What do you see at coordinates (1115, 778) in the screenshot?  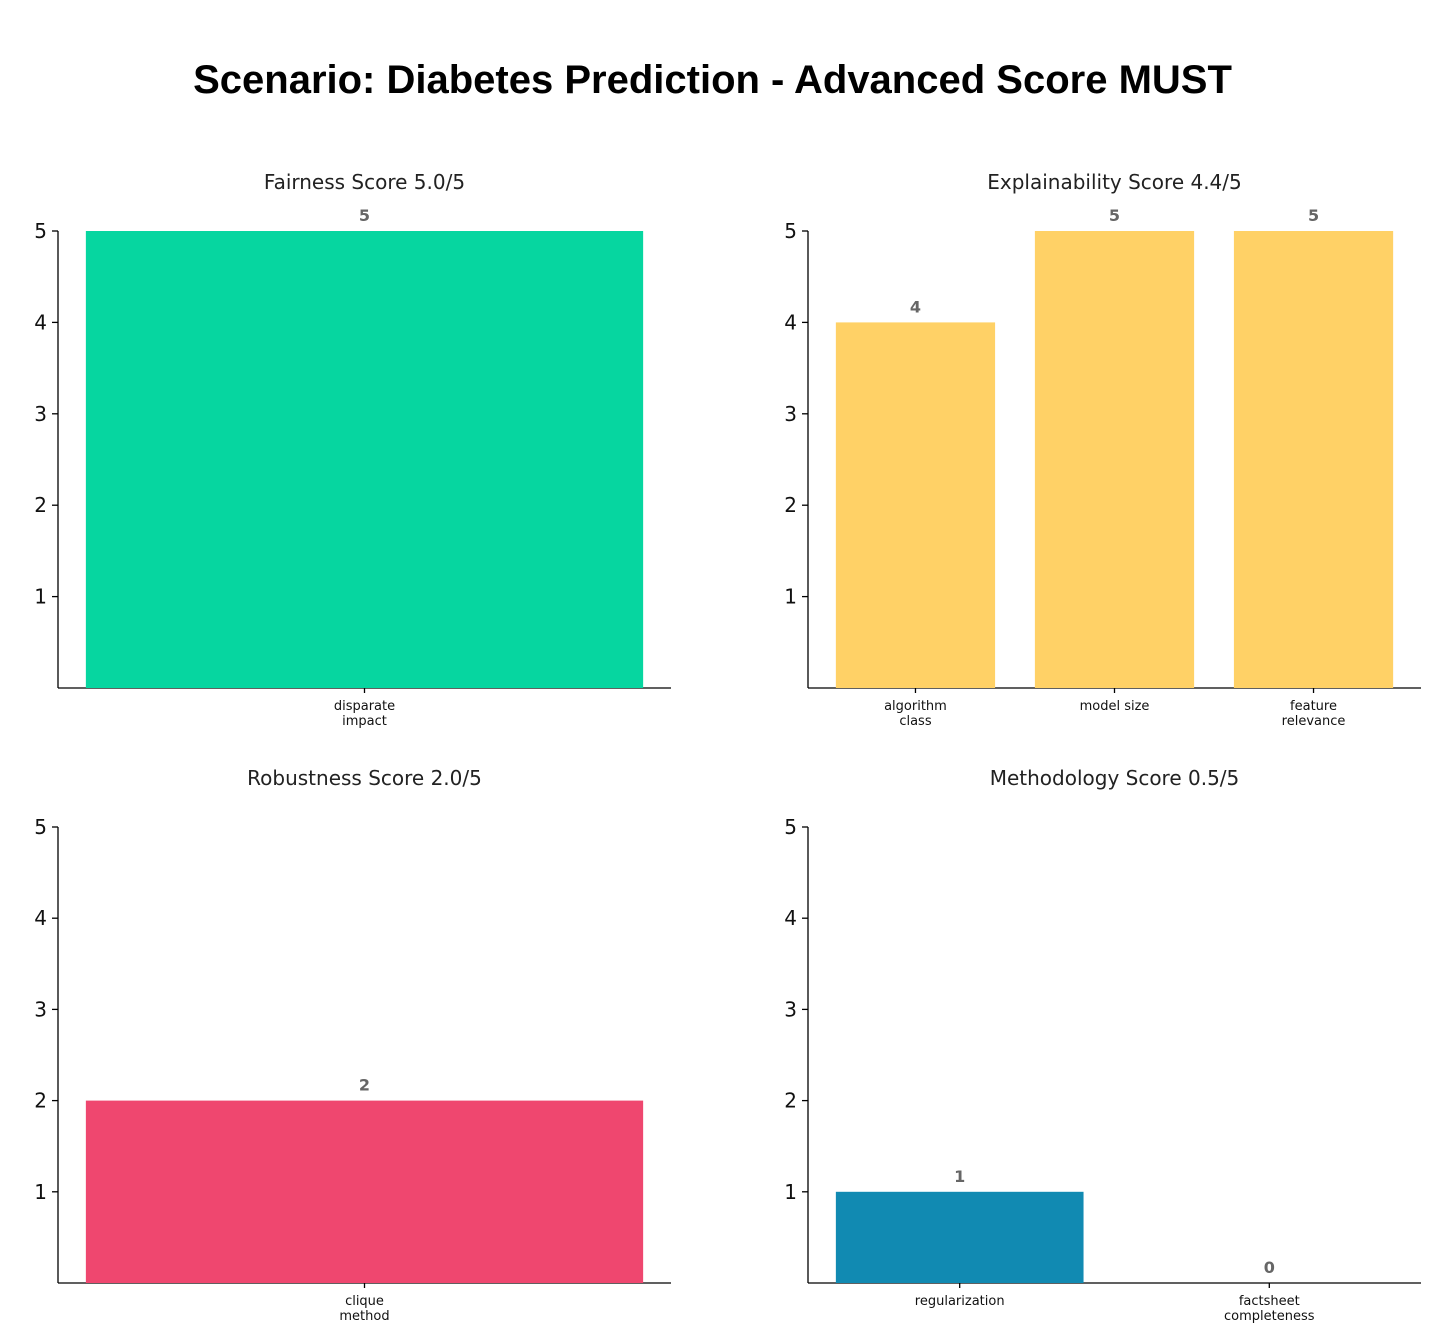 I see `methodology-chart-title: Methodology Score 0.5/5` at bounding box center [1115, 778].